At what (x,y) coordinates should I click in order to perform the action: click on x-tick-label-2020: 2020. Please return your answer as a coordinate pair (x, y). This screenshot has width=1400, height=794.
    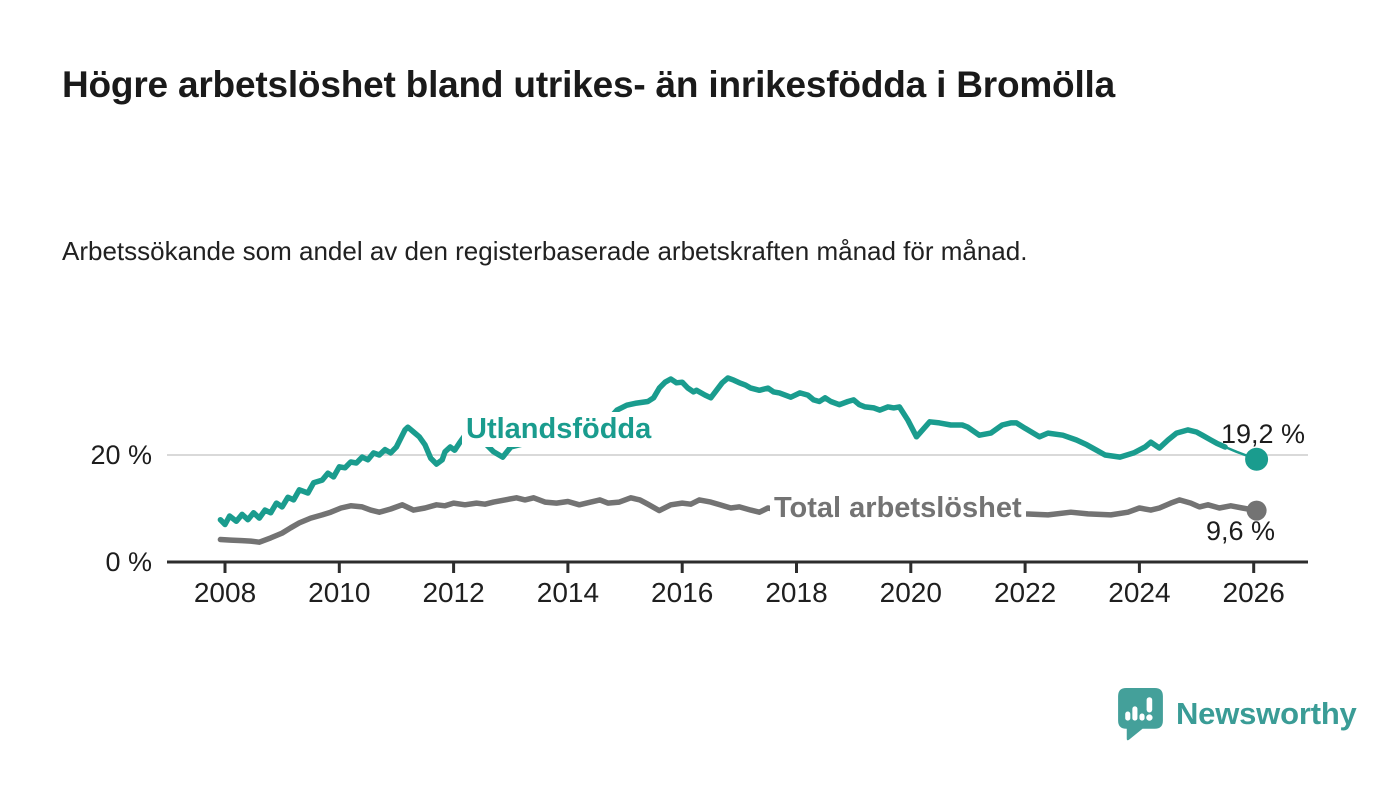
    Looking at the image, I should click on (910, 592).